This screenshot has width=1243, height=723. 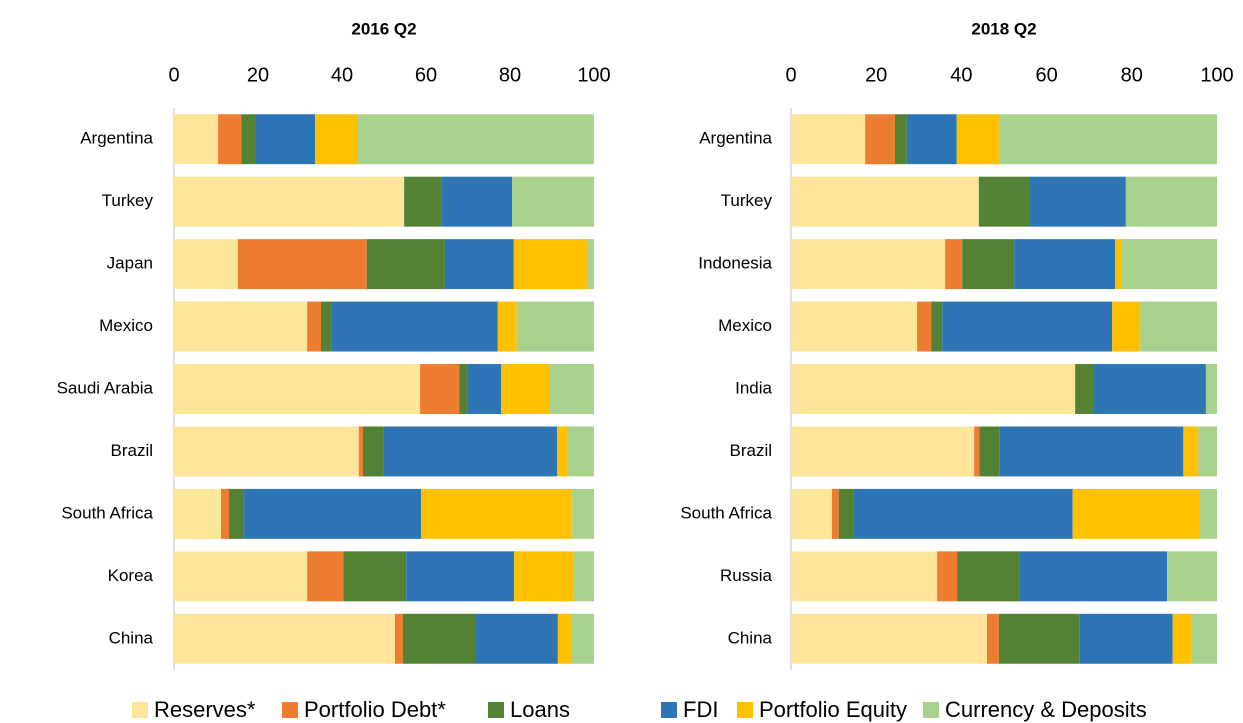 I want to click on x-tick-label: 100, so click(x=593, y=75).